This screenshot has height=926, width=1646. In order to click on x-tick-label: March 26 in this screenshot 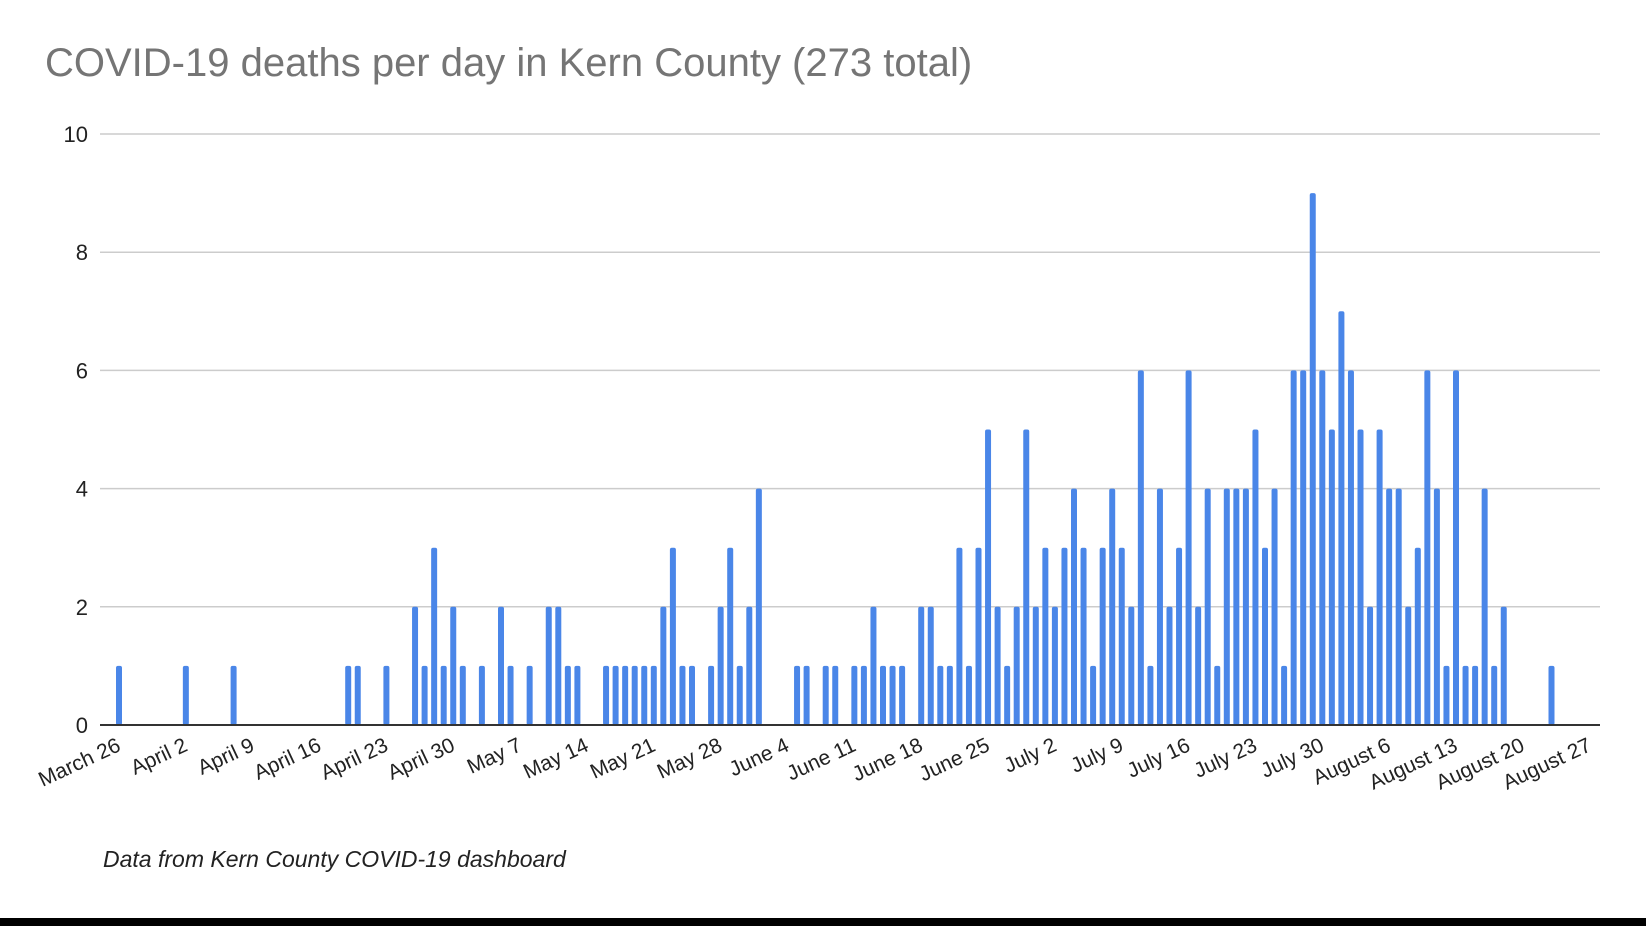, I will do `click(79, 763)`.